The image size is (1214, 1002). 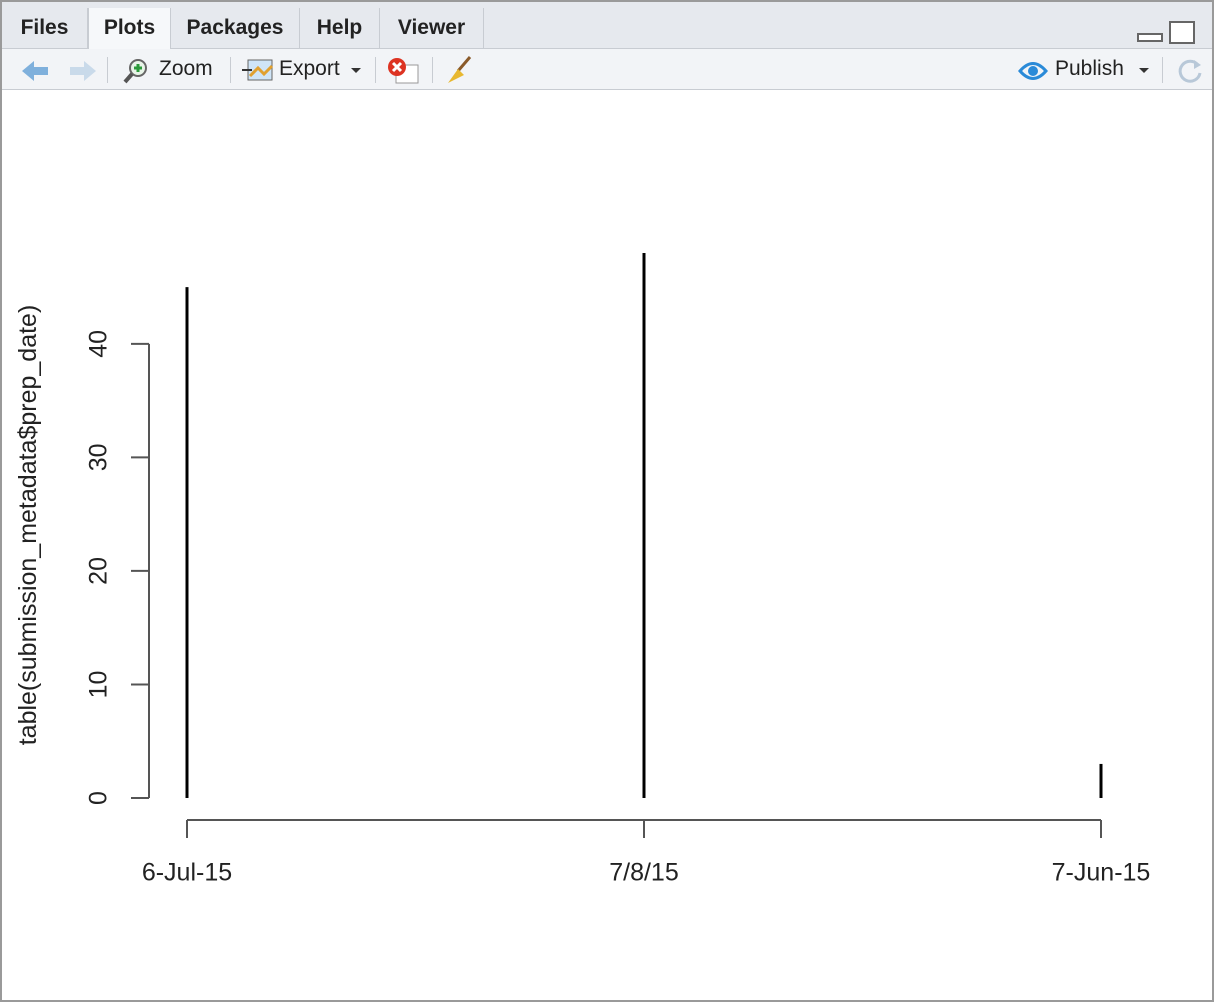 What do you see at coordinates (309, 68) in the screenshot?
I see `export-button: Export` at bounding box center [309, 68].